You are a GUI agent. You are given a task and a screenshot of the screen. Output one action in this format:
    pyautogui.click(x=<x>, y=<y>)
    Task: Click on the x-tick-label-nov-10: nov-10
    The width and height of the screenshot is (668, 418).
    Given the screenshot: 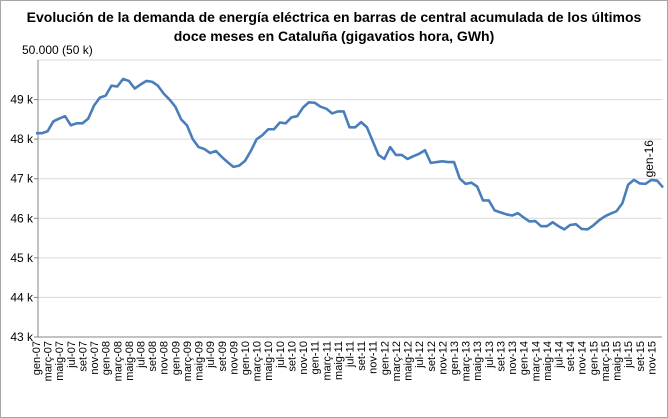 What is the action you would take?
    pyautogui.click(x=304, y=358)
    